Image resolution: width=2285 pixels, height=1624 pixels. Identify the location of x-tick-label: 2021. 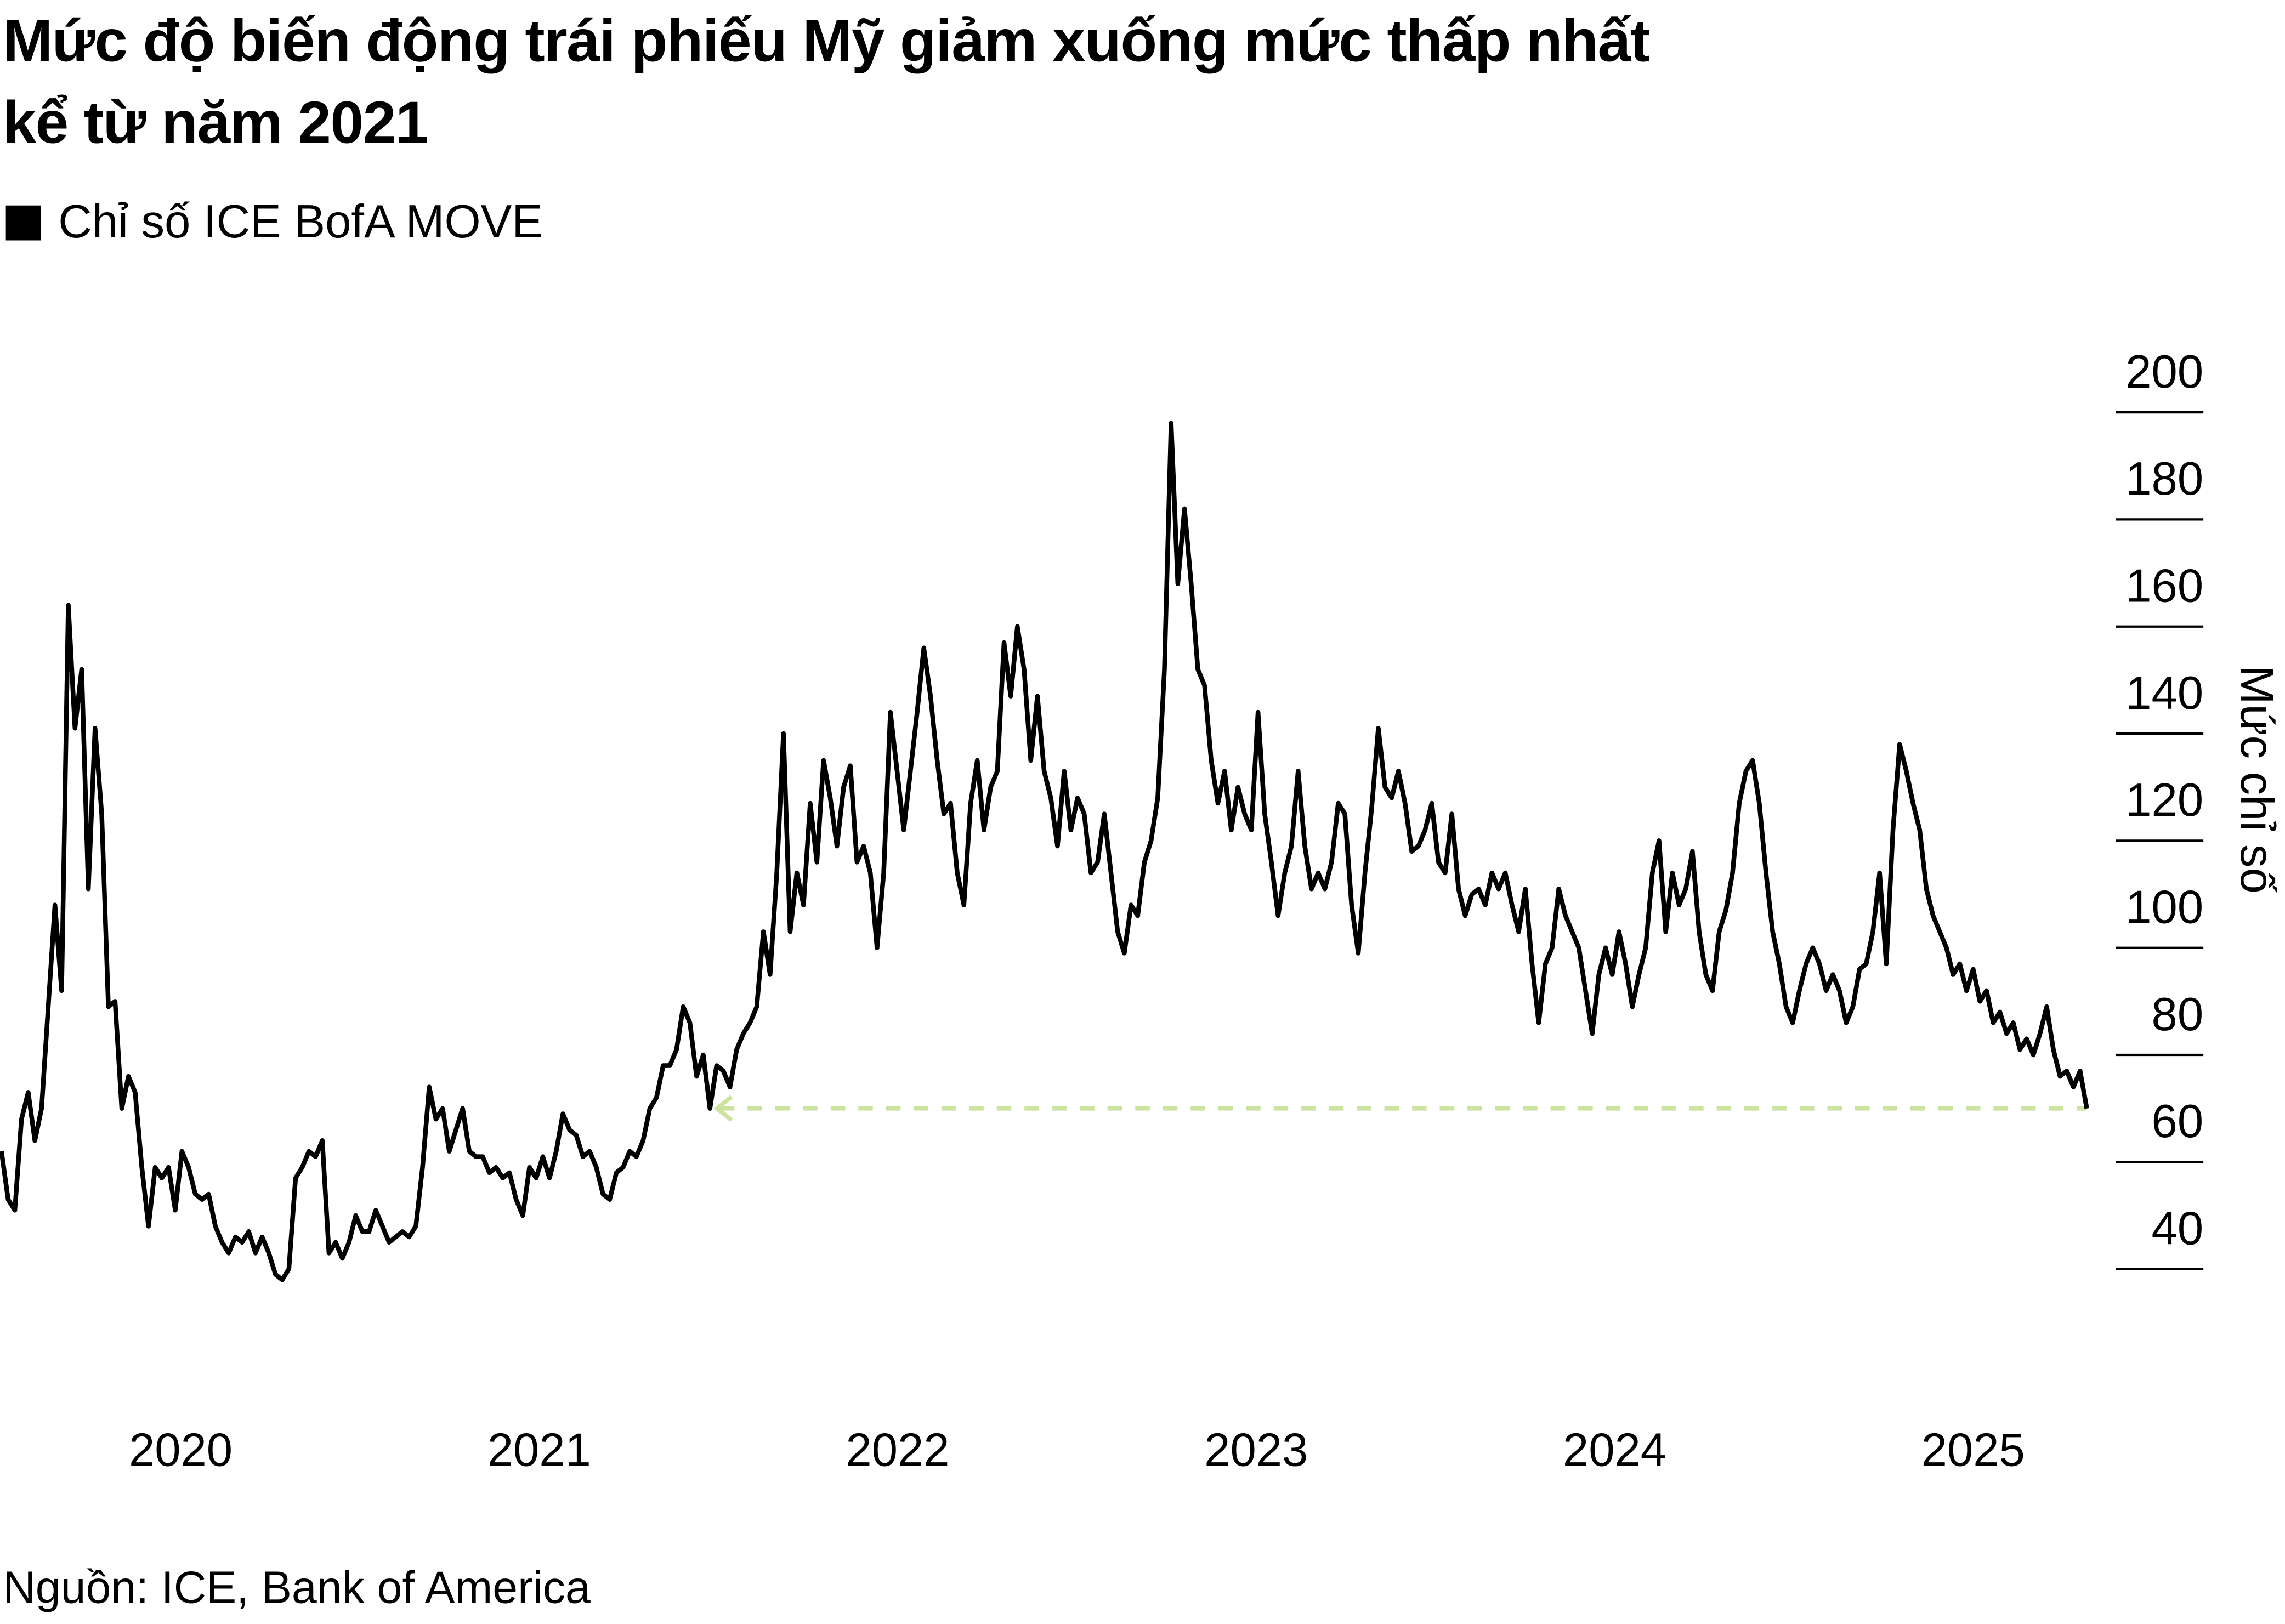
(539, 1450).